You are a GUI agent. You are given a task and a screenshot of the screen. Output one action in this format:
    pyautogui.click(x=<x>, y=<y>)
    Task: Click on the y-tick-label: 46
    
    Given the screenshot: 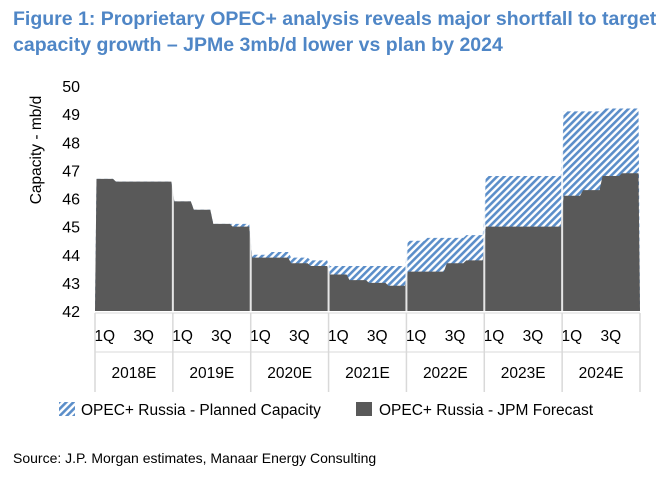 What is the action you would take?
    pyautogui.click(x=71, y=200)
    